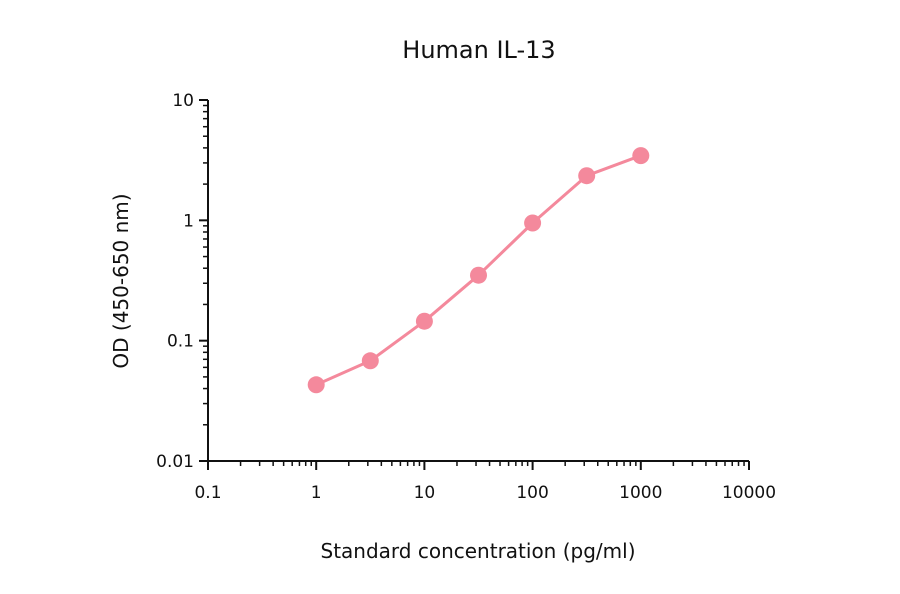  Describe the element at coordinates (316, 493) in the screenshot. I see `x-tick-label: 1` at that location.